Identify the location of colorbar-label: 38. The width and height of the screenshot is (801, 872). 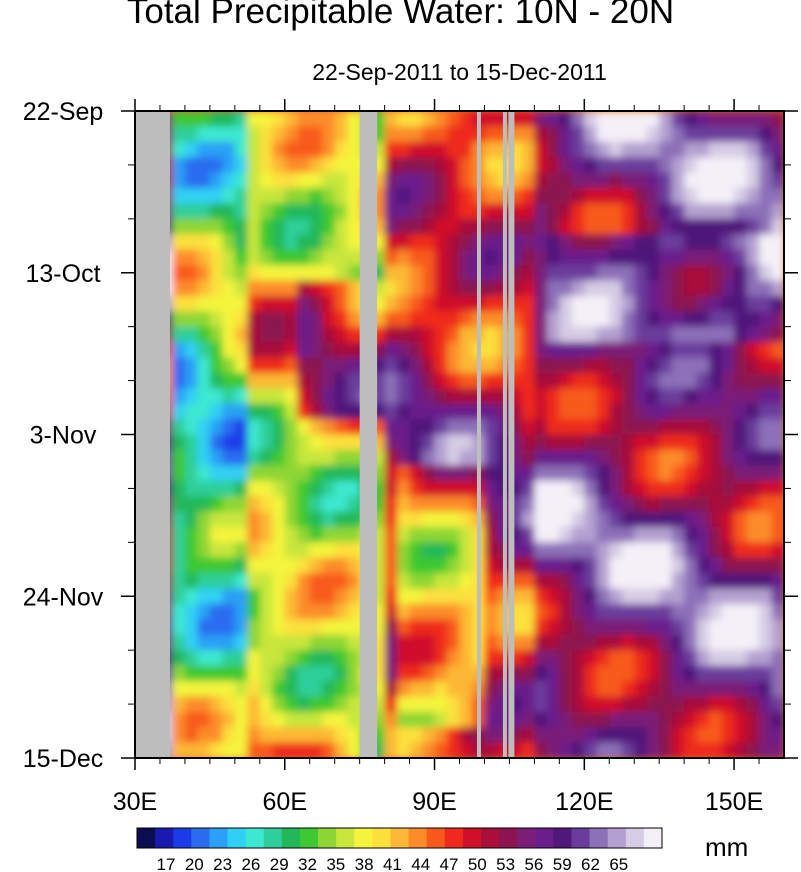
(364, 863).